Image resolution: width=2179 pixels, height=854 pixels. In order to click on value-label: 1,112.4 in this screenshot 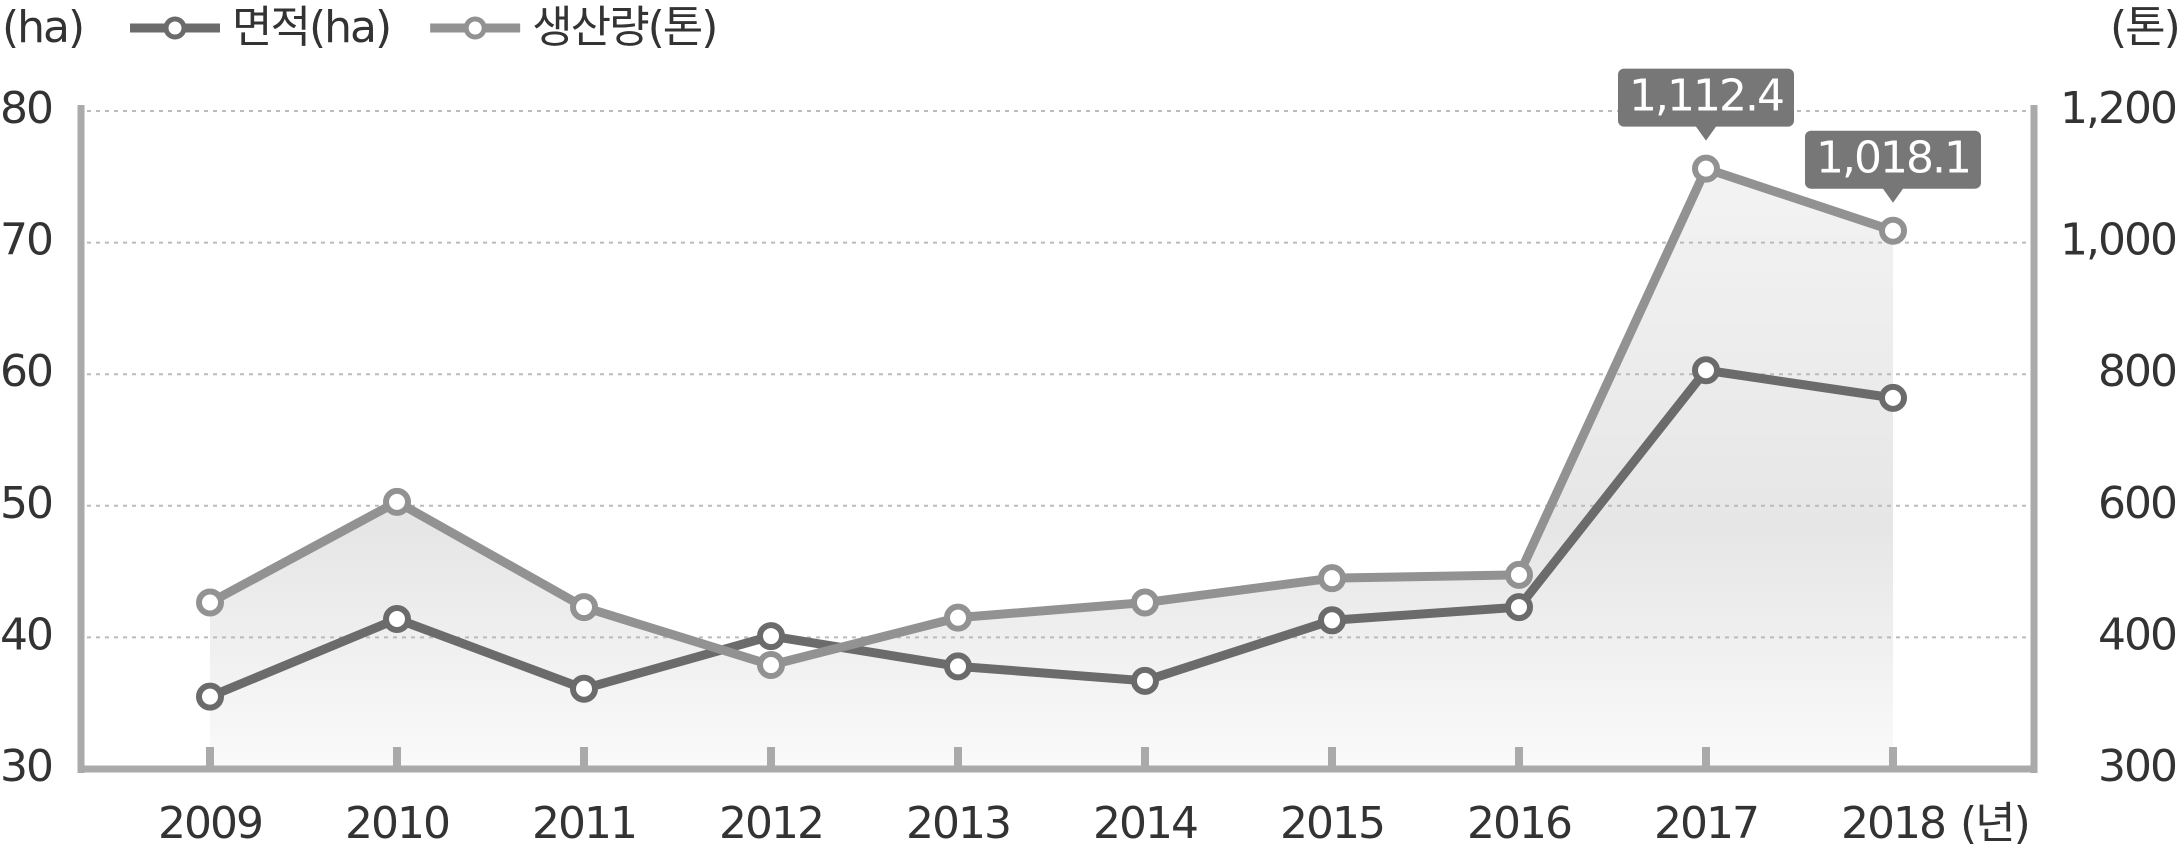, I will do `click(1706, 96)`.